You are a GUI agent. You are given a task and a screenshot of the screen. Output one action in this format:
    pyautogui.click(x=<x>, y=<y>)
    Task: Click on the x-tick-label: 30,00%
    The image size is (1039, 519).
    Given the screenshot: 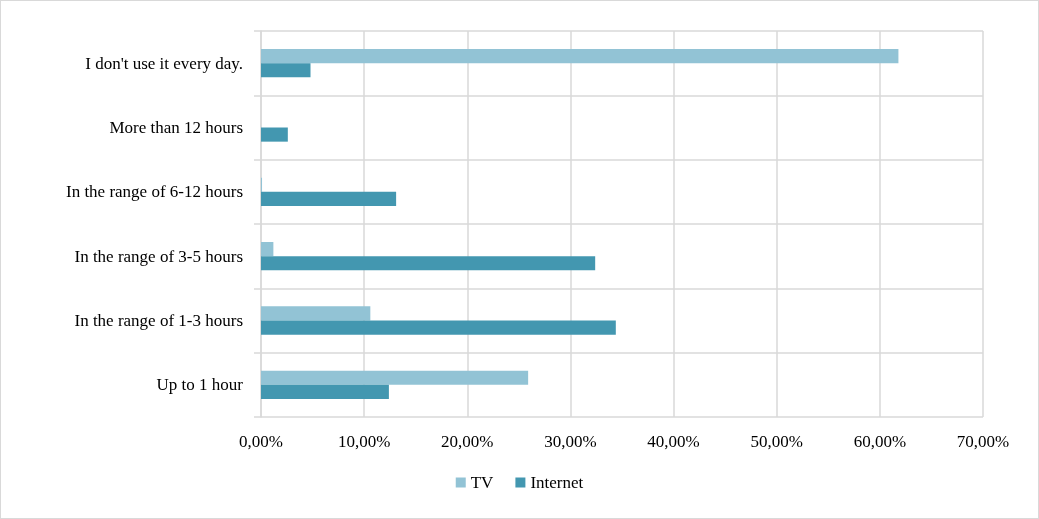 What is the action you would take?
    pyautogui.click(x=570, y=441)
    